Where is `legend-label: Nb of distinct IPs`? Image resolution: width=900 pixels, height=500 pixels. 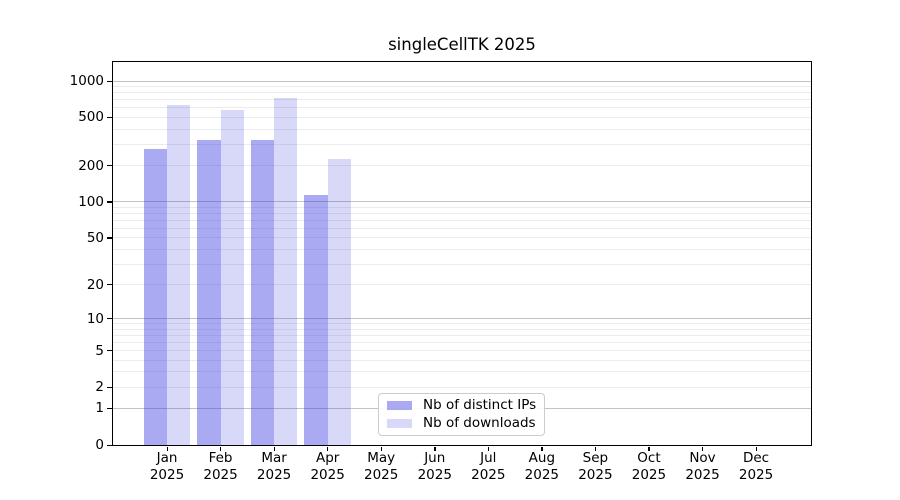 legend-label: Nb of distinct IPs is located at coordinates (480, 405).